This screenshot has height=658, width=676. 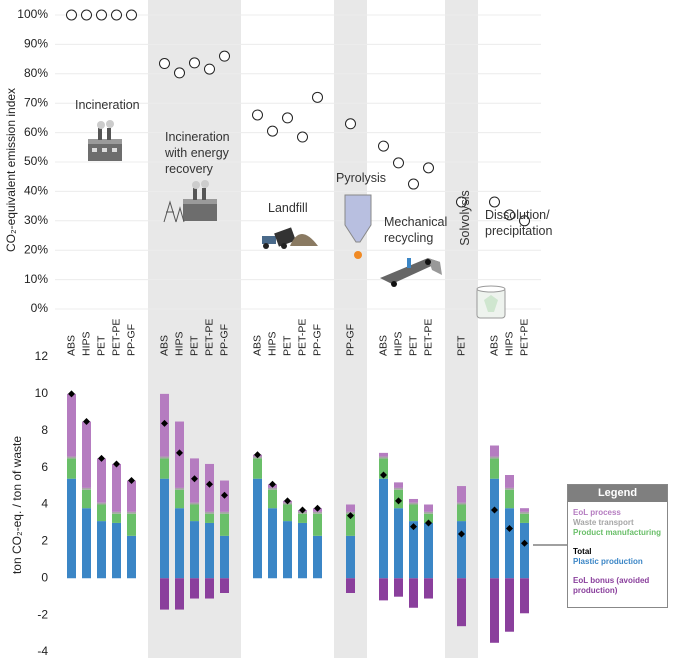 What do you see at coordinates (36, 191) in the screenshot?
I see `y-tick-label: 40%` at bounding box center [36, 191].